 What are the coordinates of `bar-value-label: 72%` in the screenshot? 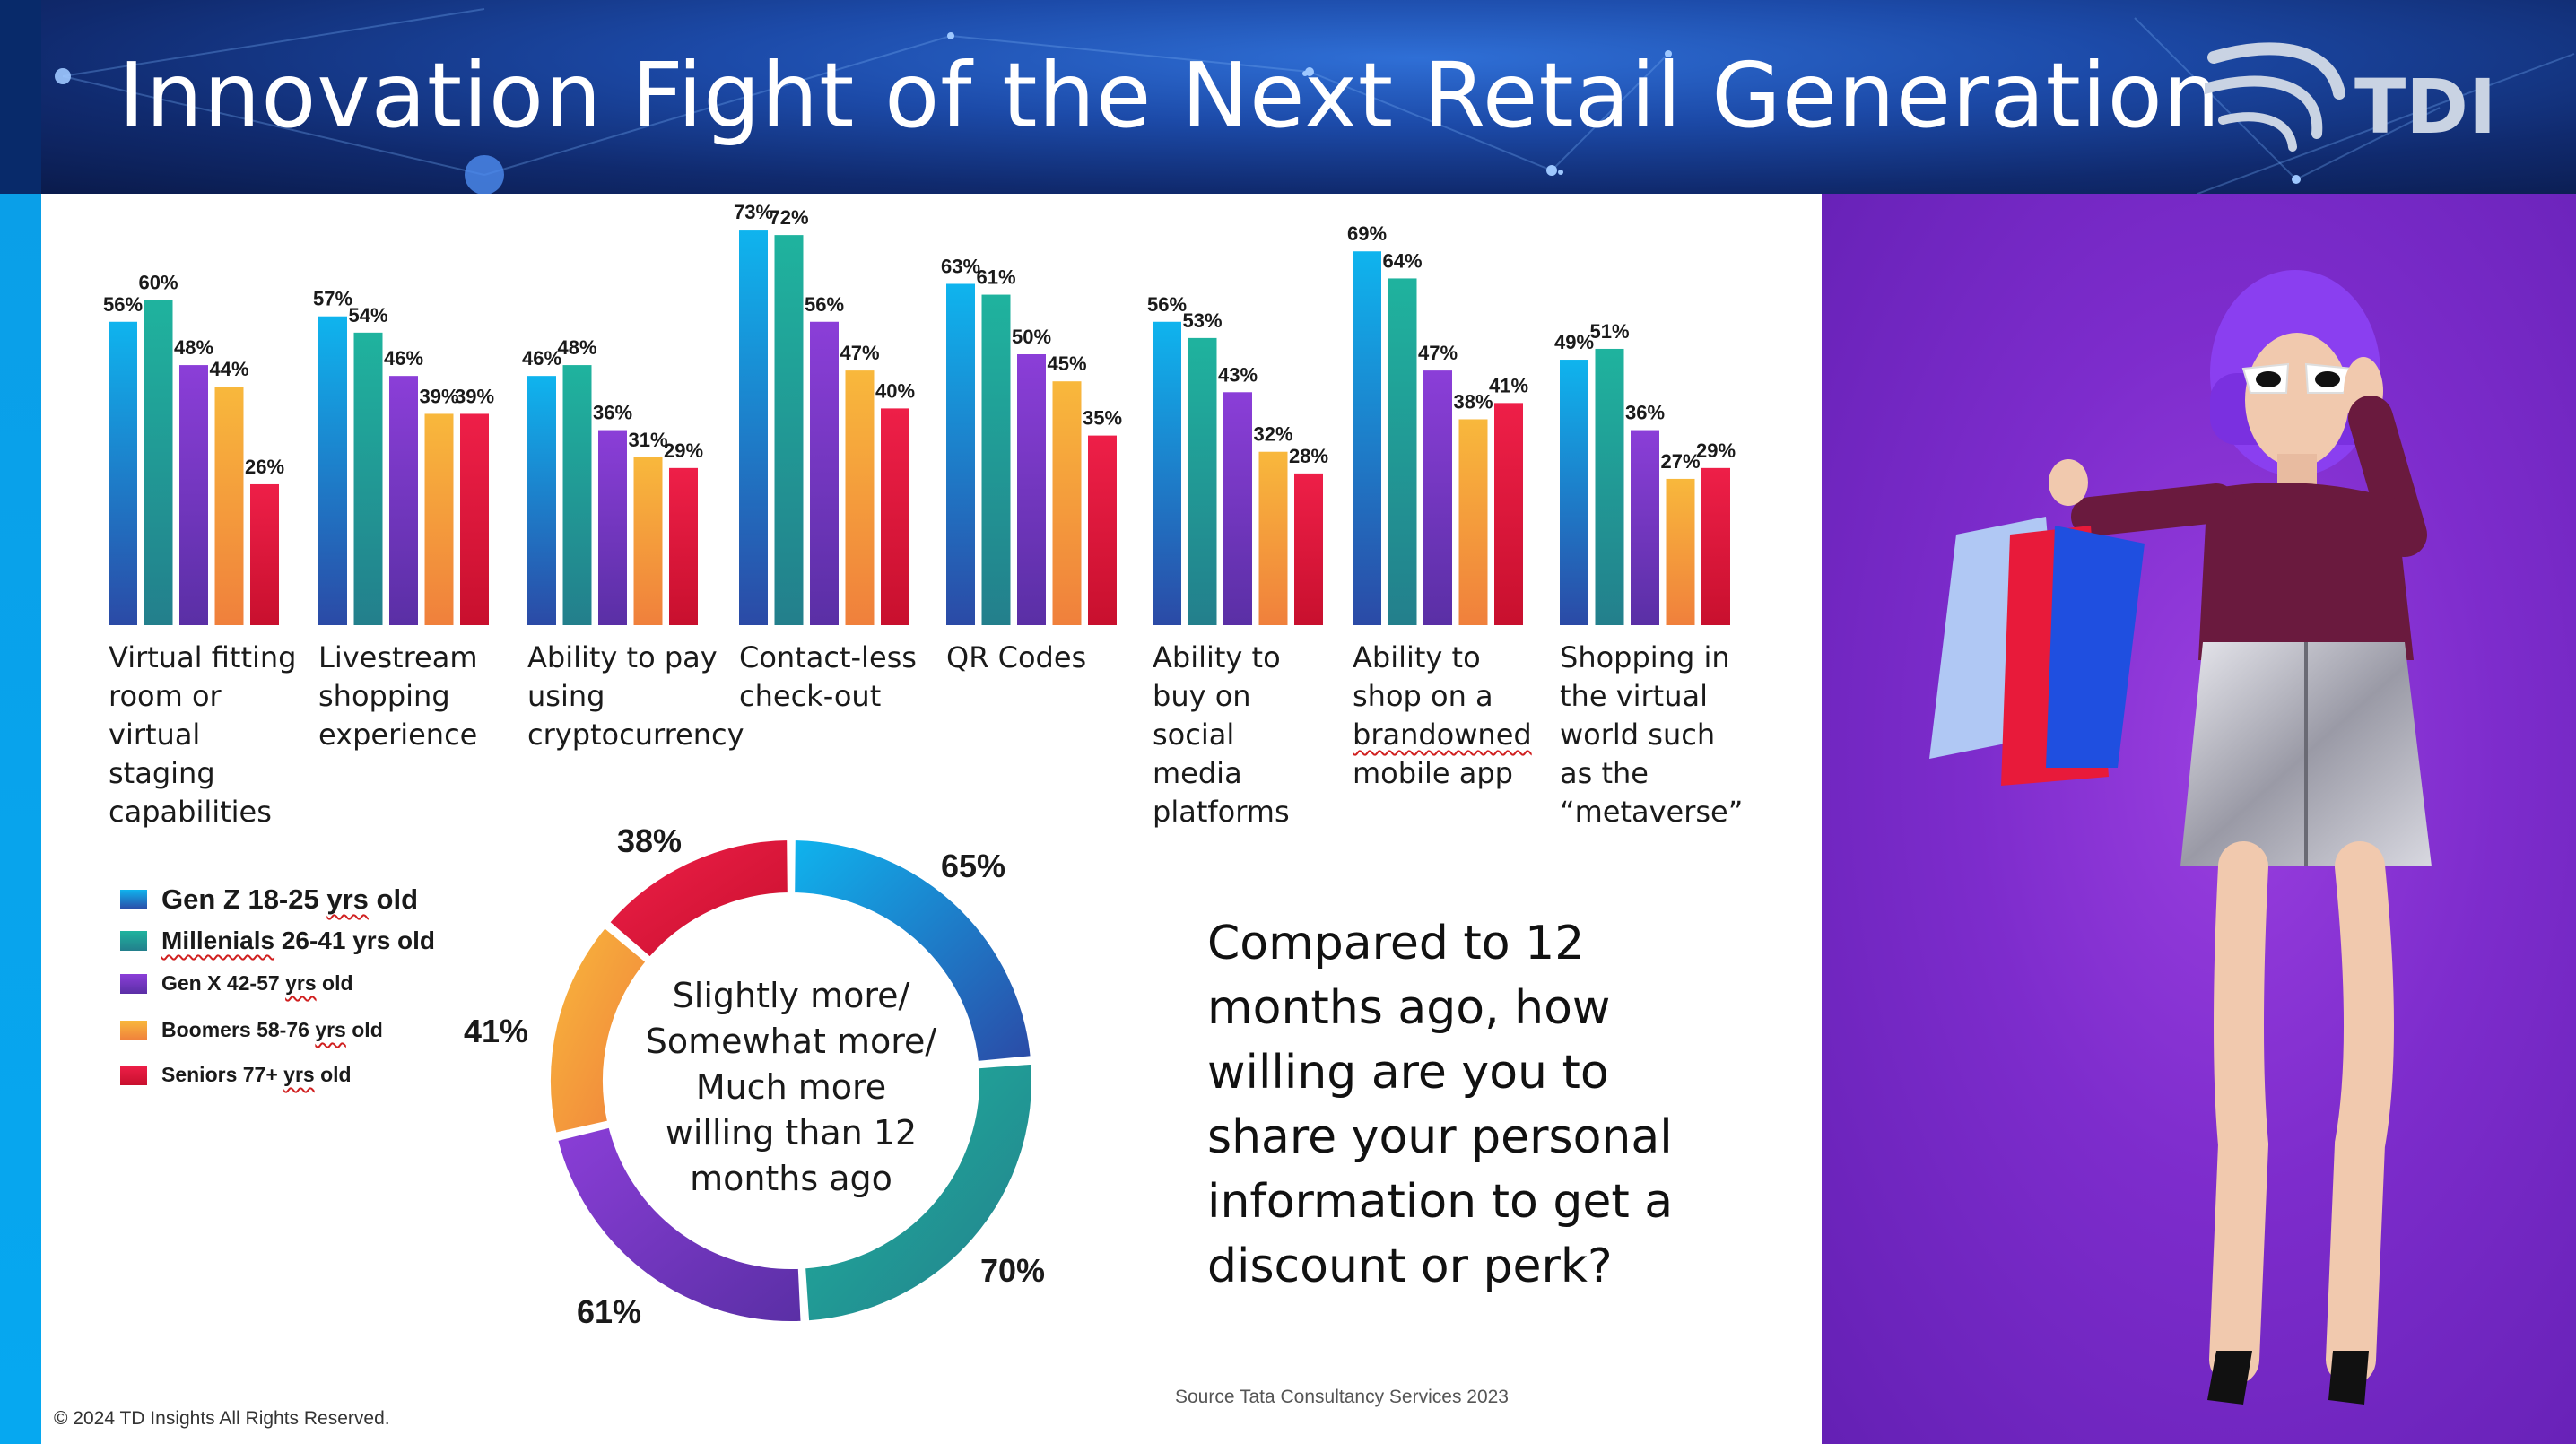 It's located at (788, 217).